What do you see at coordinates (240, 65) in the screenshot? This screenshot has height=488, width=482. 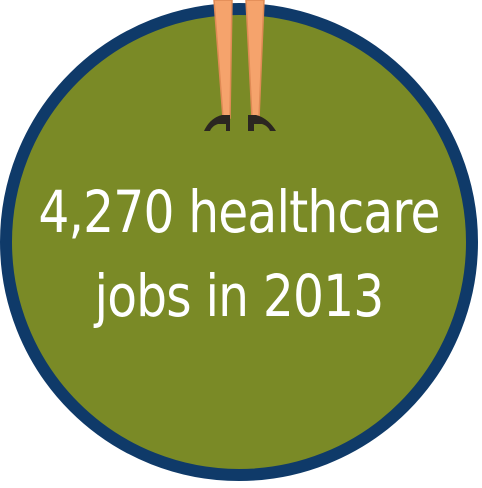 I see `woman-legs-icon` at bounding box center [240, 65].